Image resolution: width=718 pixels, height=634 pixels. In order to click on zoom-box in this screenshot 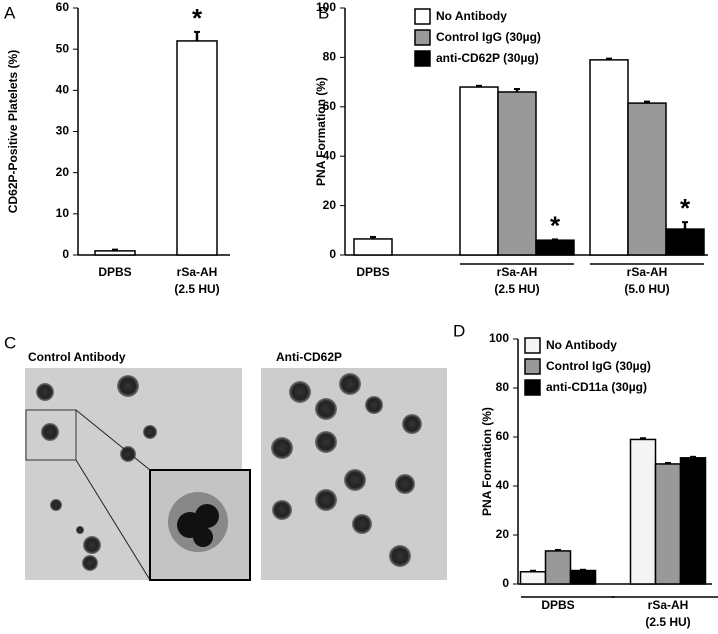, I will do `click(51, 435)`.